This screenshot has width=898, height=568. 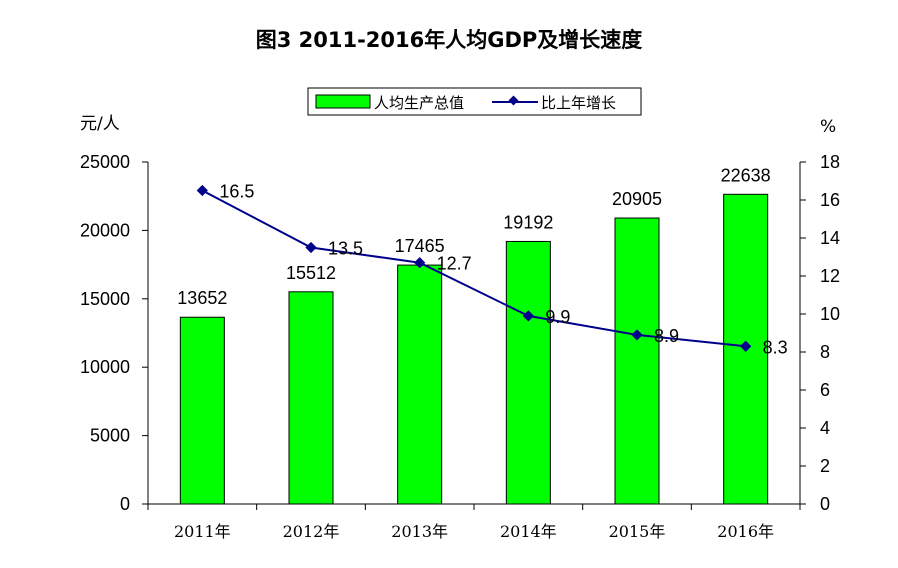 I want to click on left-axis-unit: 元/人, so click(x=100, y=124).